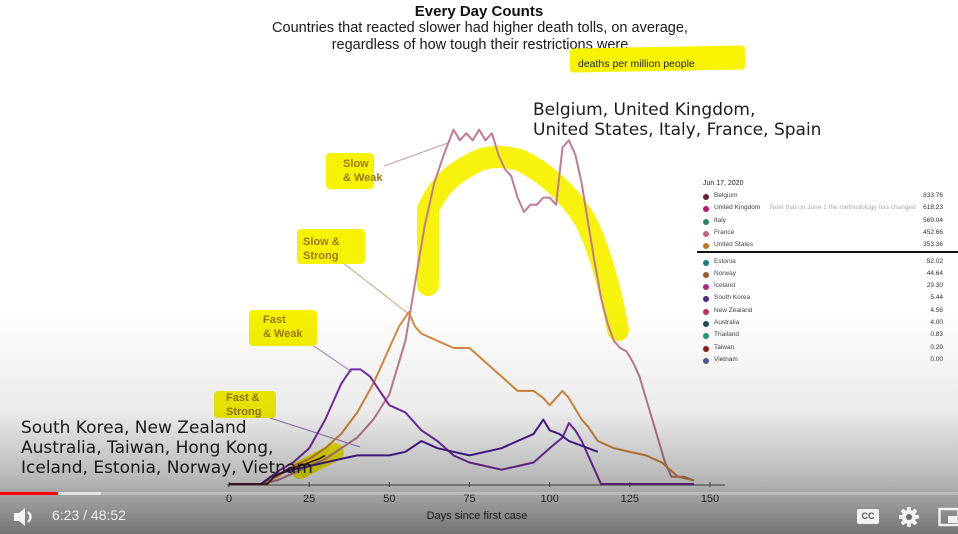 The height and width of the screenshot is (534, 958). Describe the element at coordinates (823, 247) in the screenshot. I see `legend-row: United States 353.36` at that location.